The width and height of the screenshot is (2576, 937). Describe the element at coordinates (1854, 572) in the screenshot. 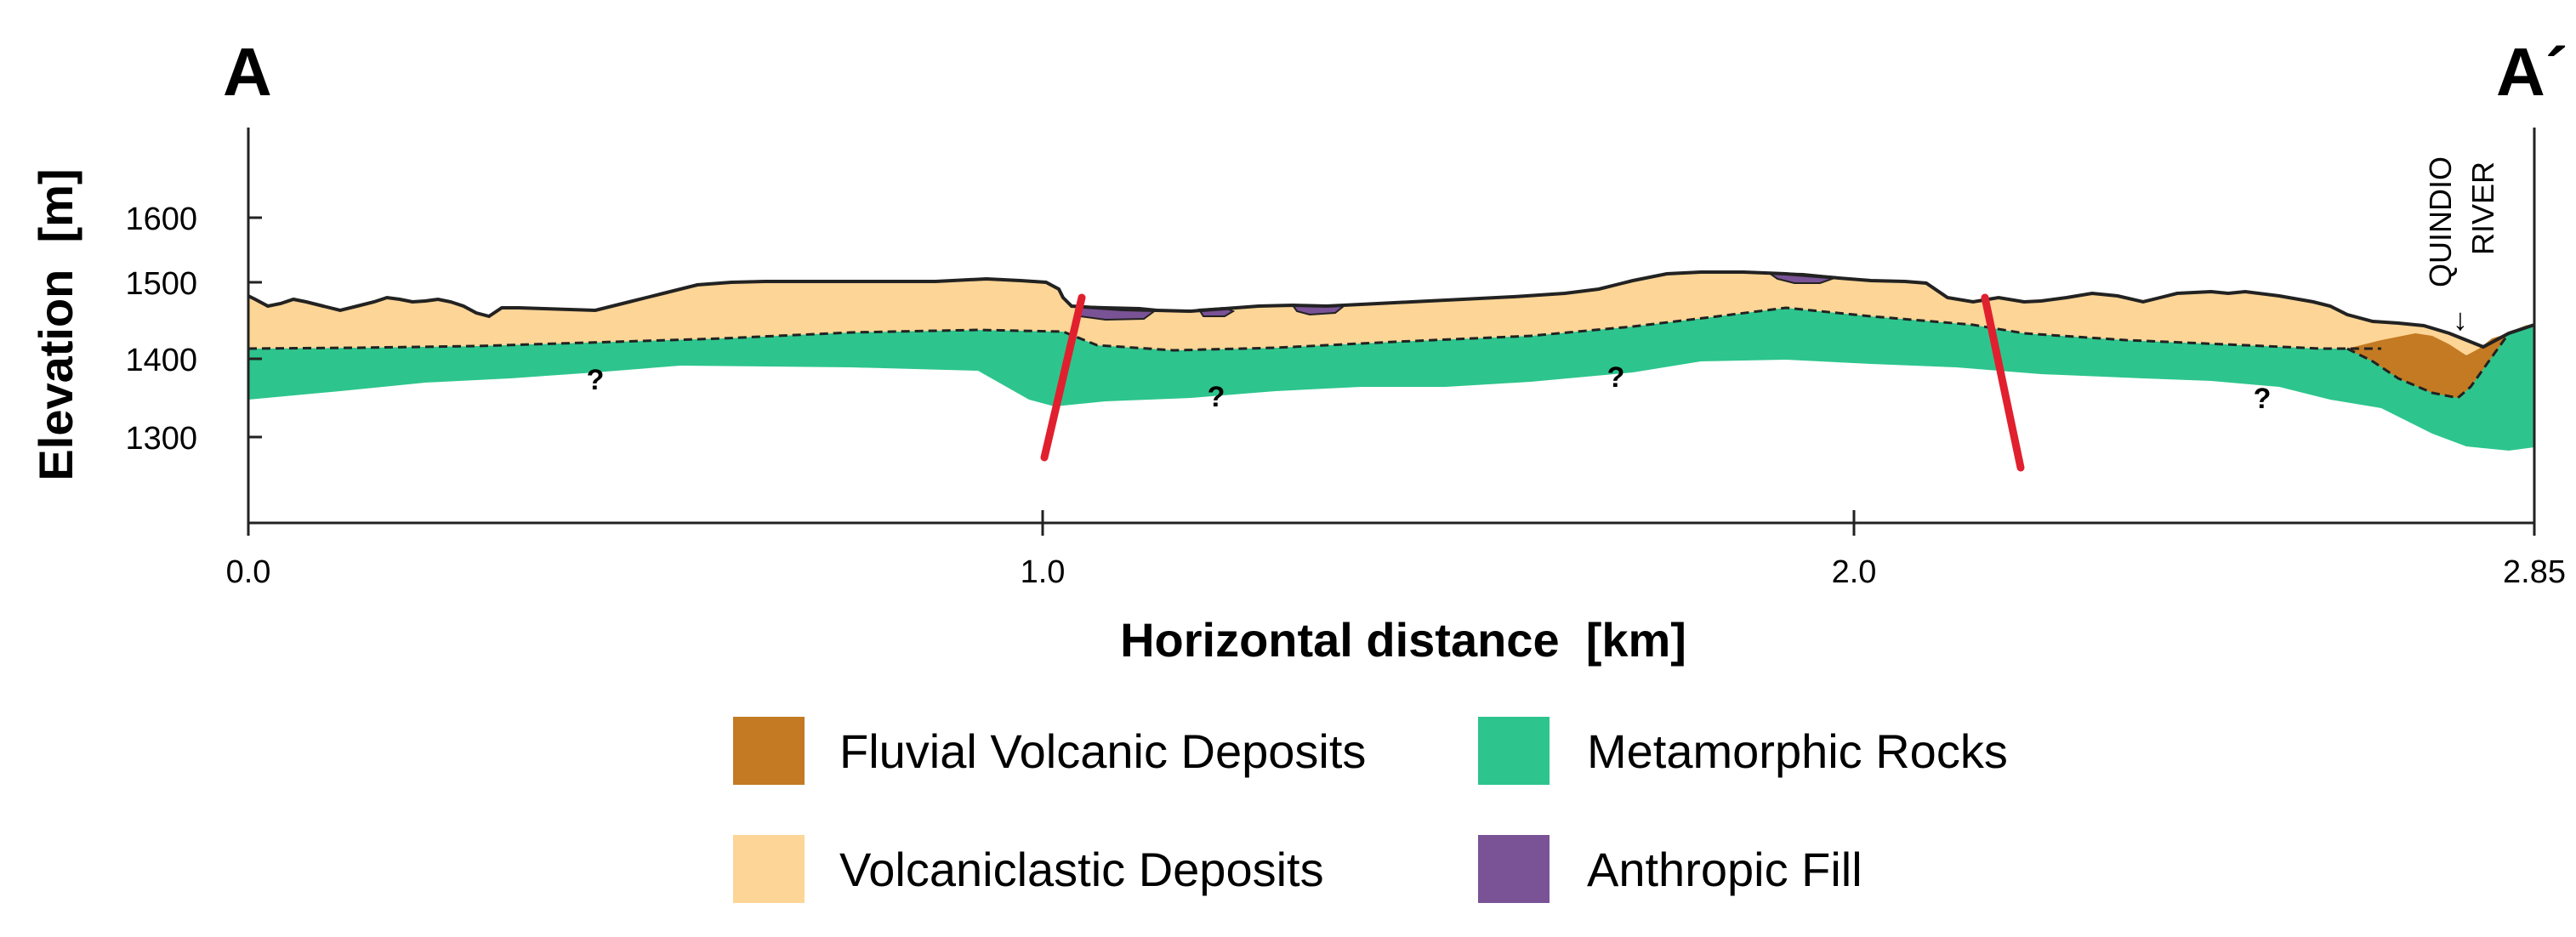

I see `x-tick-label: 2.0` at that location.